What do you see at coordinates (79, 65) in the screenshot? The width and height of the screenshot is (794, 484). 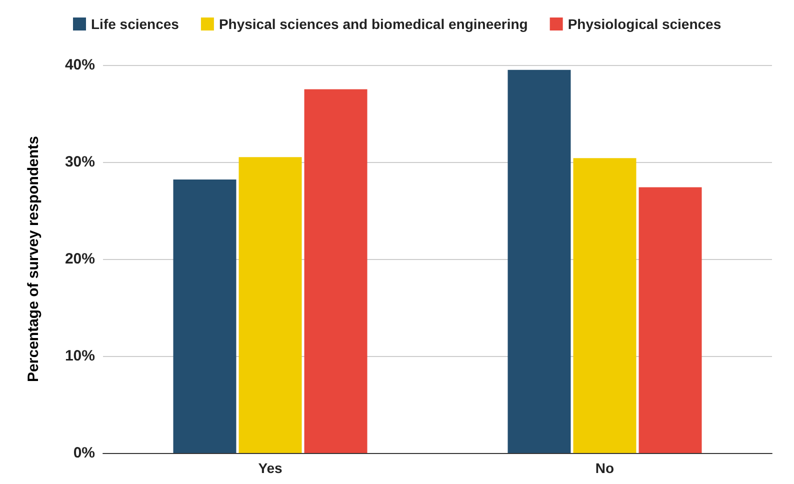 I see `y-tick-label: 40%` at bounding box center [79, 65].